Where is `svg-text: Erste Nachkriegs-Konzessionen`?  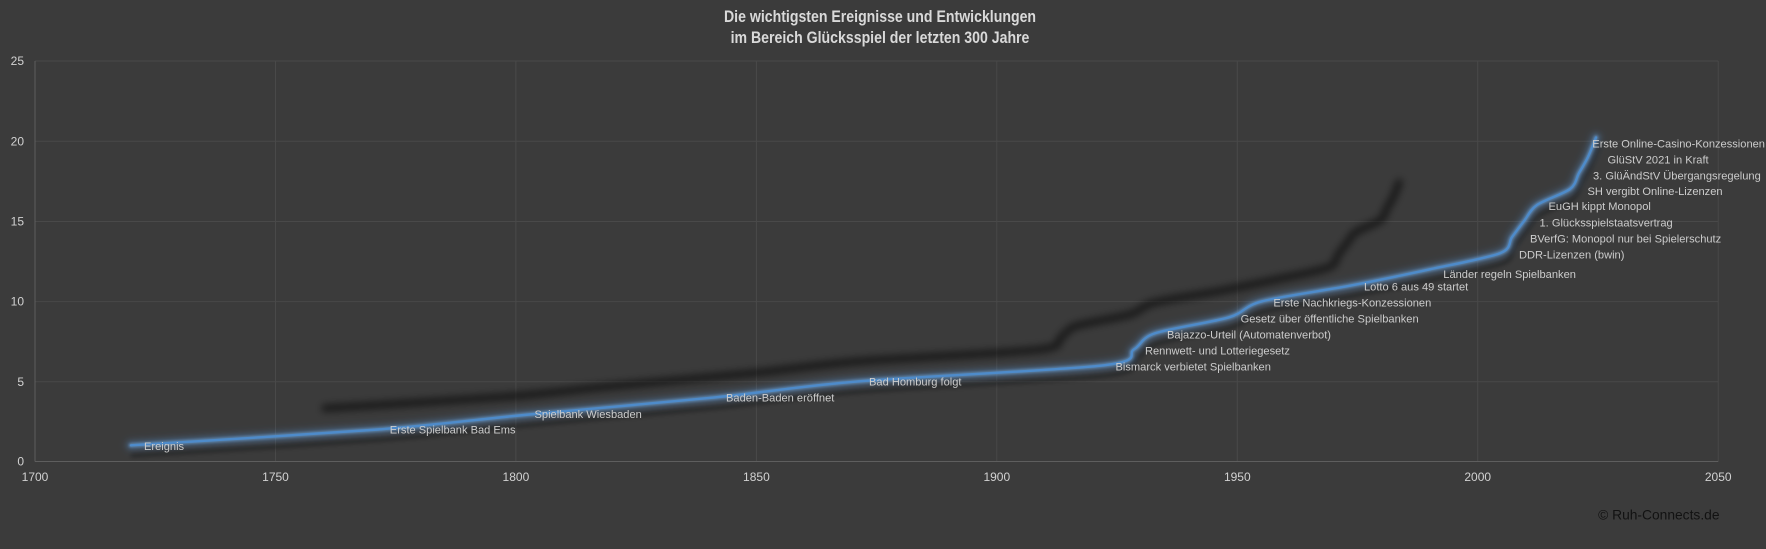
svg-text: Erste Nachkriegs-Konzessionen is located at coordinates (1352, 304).